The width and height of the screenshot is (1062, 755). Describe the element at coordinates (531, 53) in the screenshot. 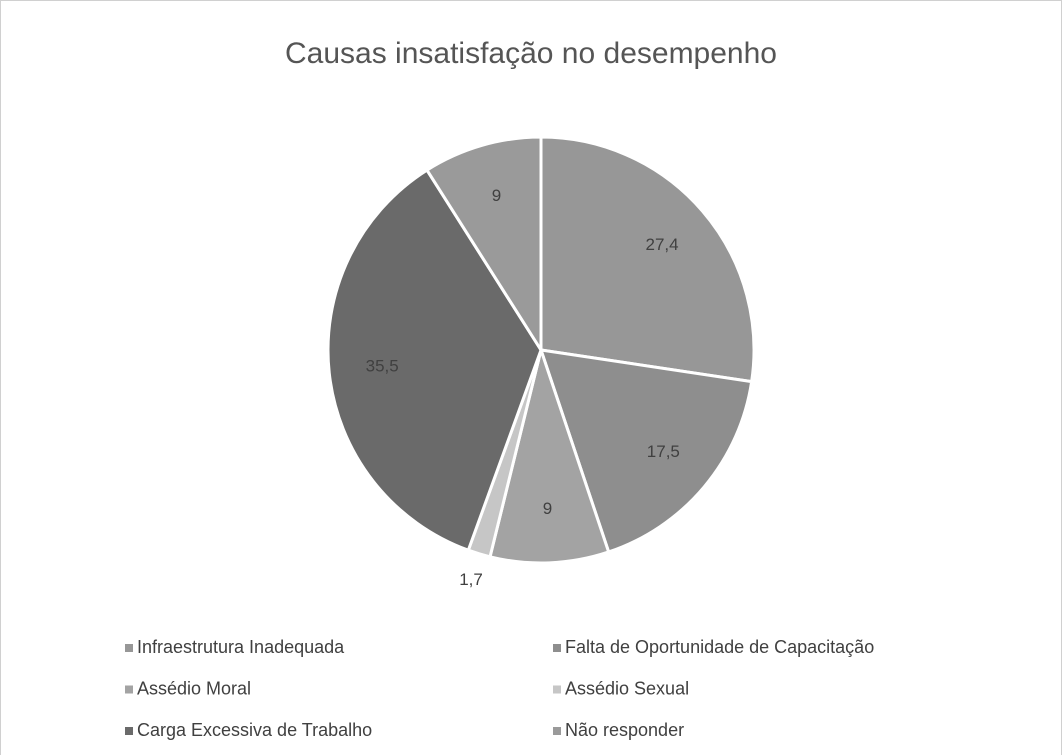

I see `chart-title: Causas insatisfação no desempenho` at that location.